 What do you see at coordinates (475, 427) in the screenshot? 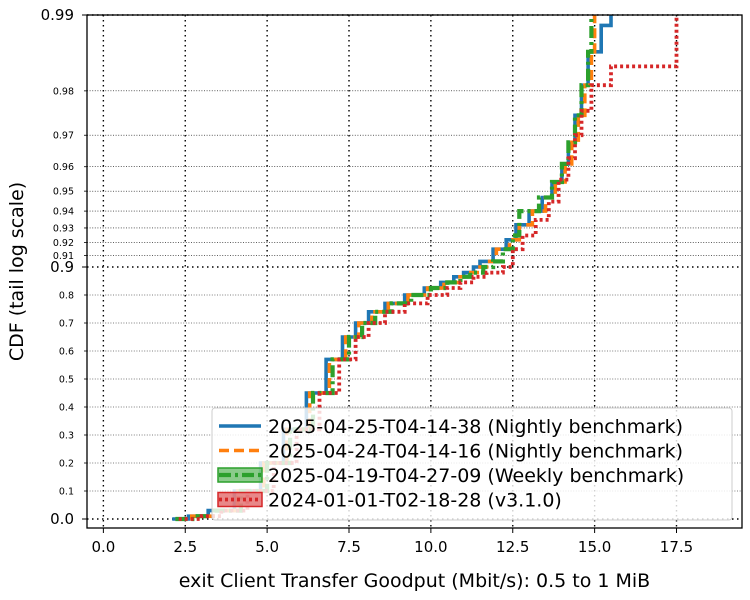
I see `legend-entry-label: 2025-04-25-T04-14-38 (Nightly benchmark)` at bounding box center [475, 427].